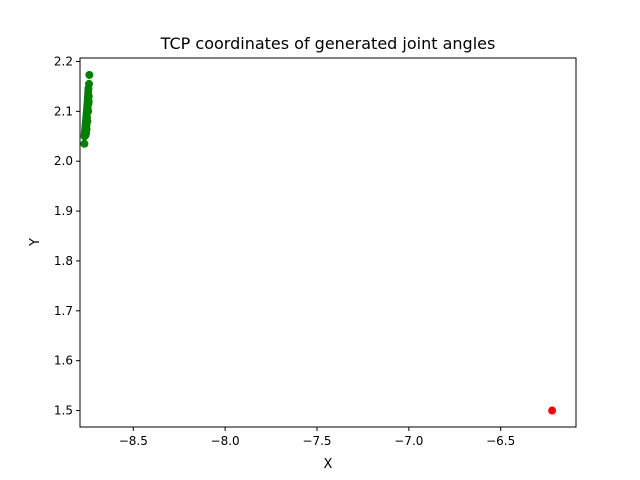 The height and width of the screenshot is (480, 640). Describe the element at coordinates (67, 236) in the screenshot. I see `y-axis-ticks: 1.5 1.6 1.7 1.8 1.9 2.0 2.1 2.2` at that location.